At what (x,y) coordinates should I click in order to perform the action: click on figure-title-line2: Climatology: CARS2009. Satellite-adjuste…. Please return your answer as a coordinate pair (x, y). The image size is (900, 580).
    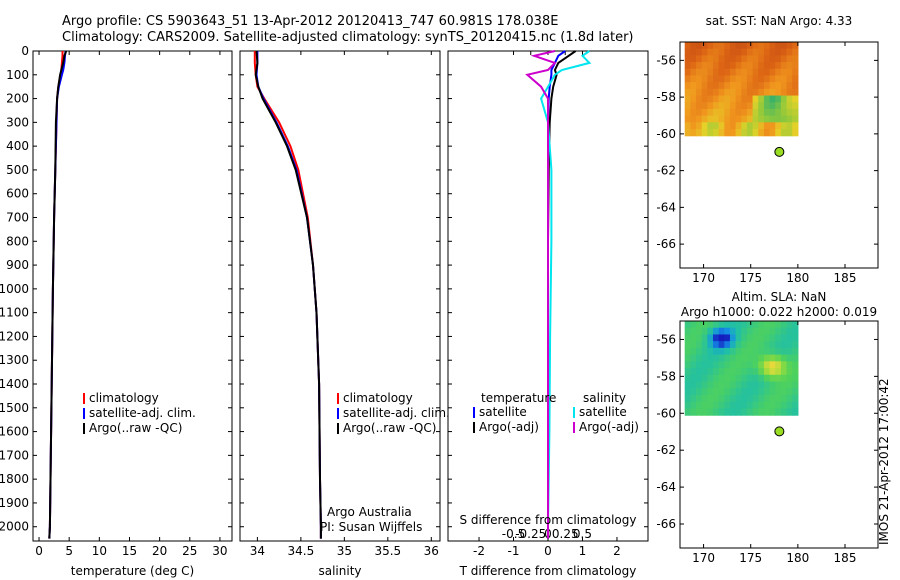
    Looking at the image, I should click on (348, 37).